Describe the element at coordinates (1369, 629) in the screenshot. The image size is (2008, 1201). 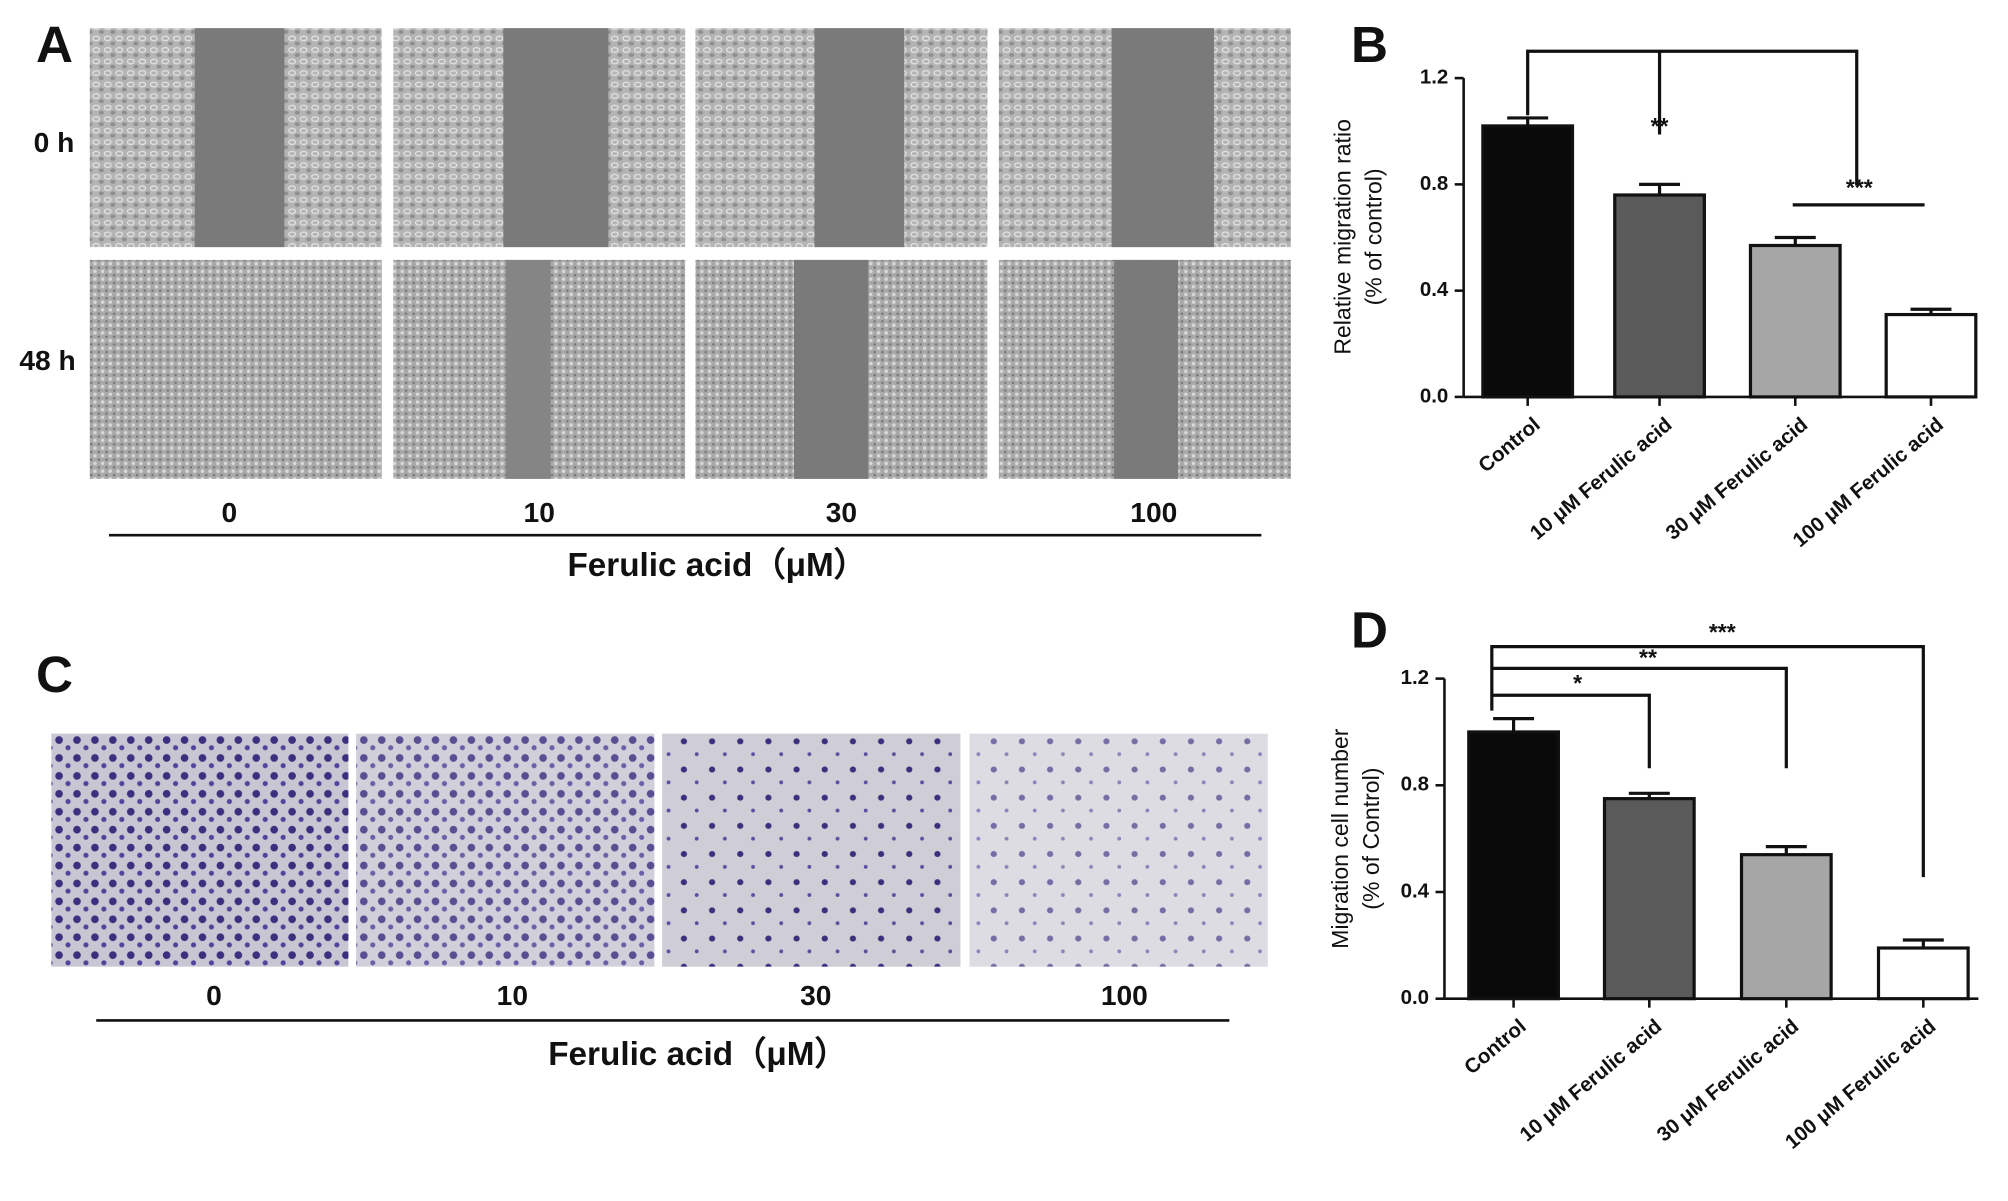
I see `panel-label: D` at that location.